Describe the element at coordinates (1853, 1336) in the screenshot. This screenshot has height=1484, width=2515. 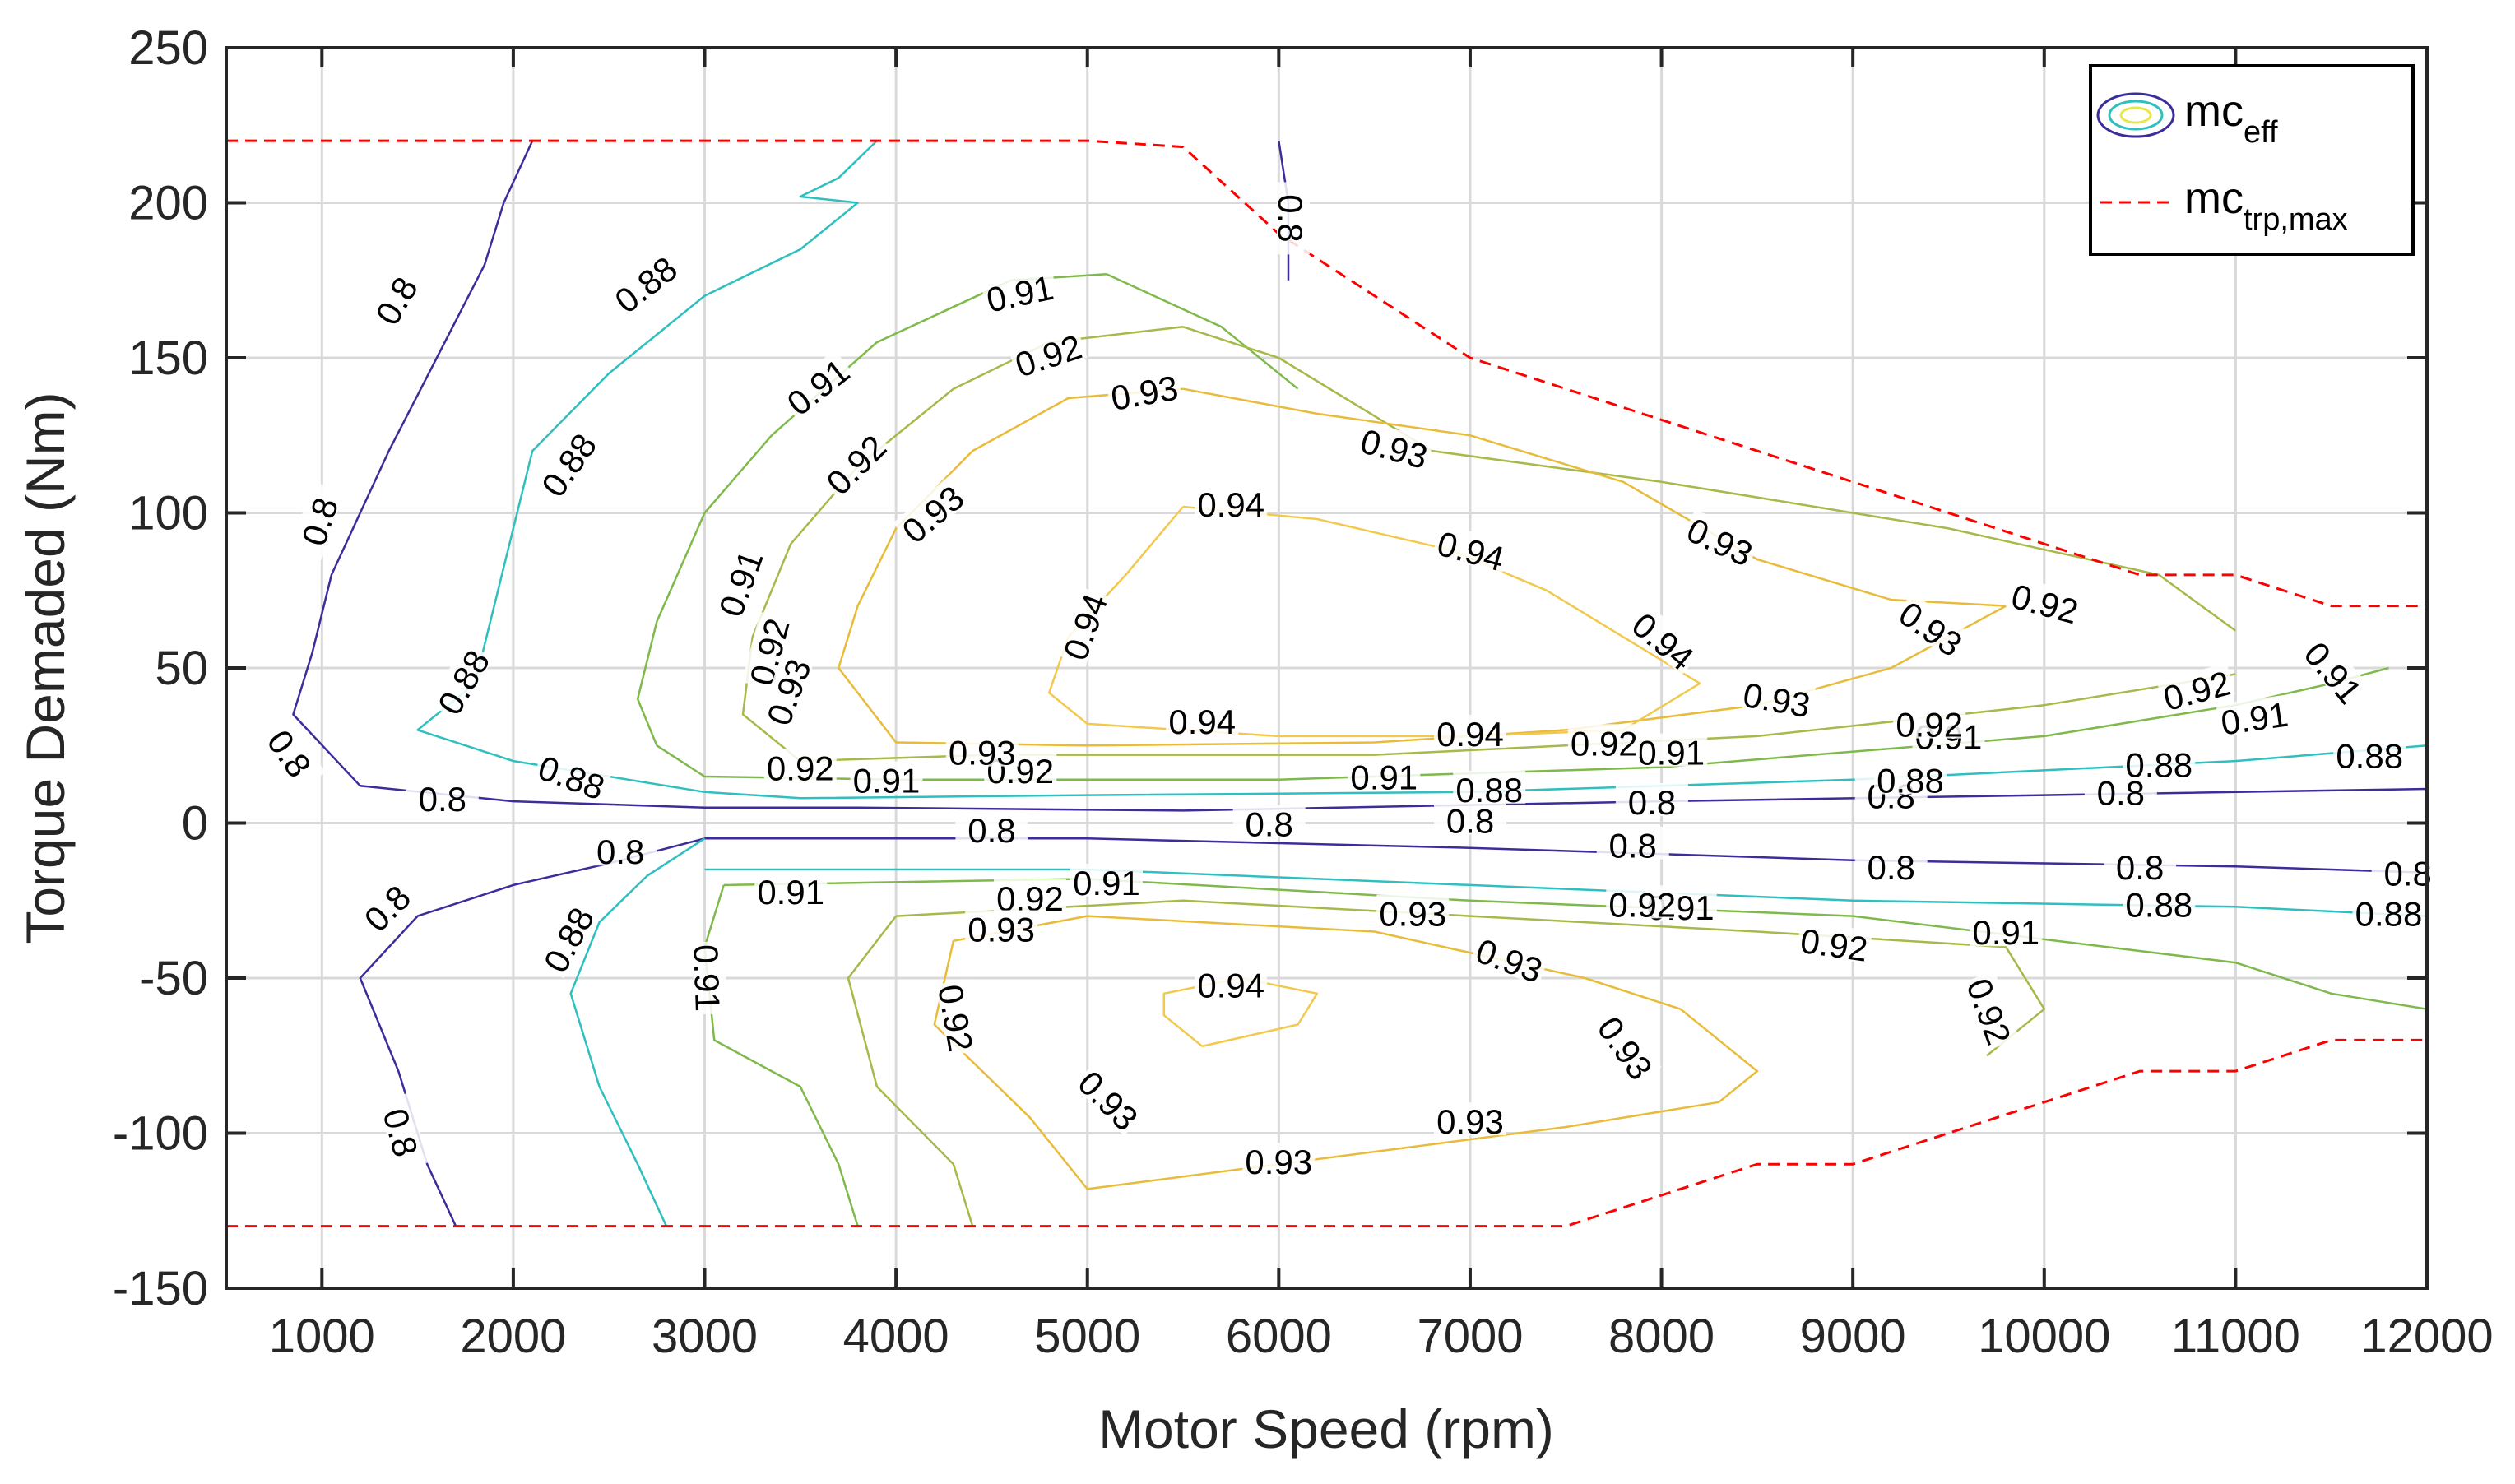
I see `x-tick-label: 9000` at that location.